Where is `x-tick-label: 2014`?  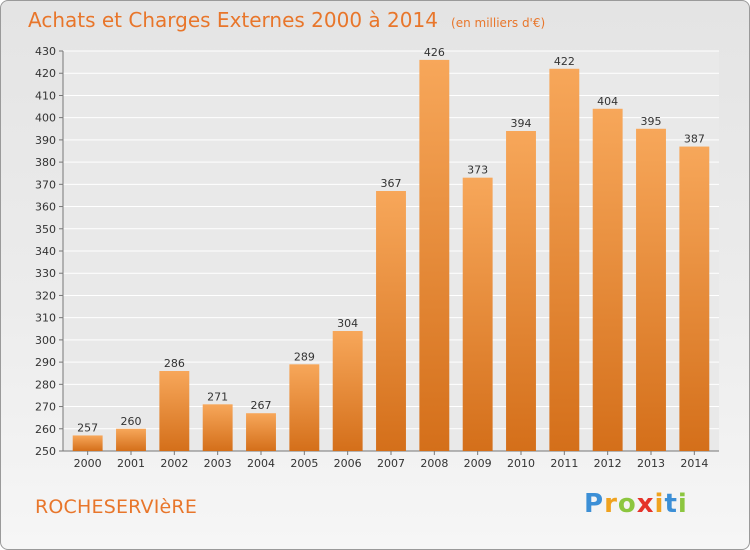 x-tick-label: 2014 is located at coordinates (694, 463).